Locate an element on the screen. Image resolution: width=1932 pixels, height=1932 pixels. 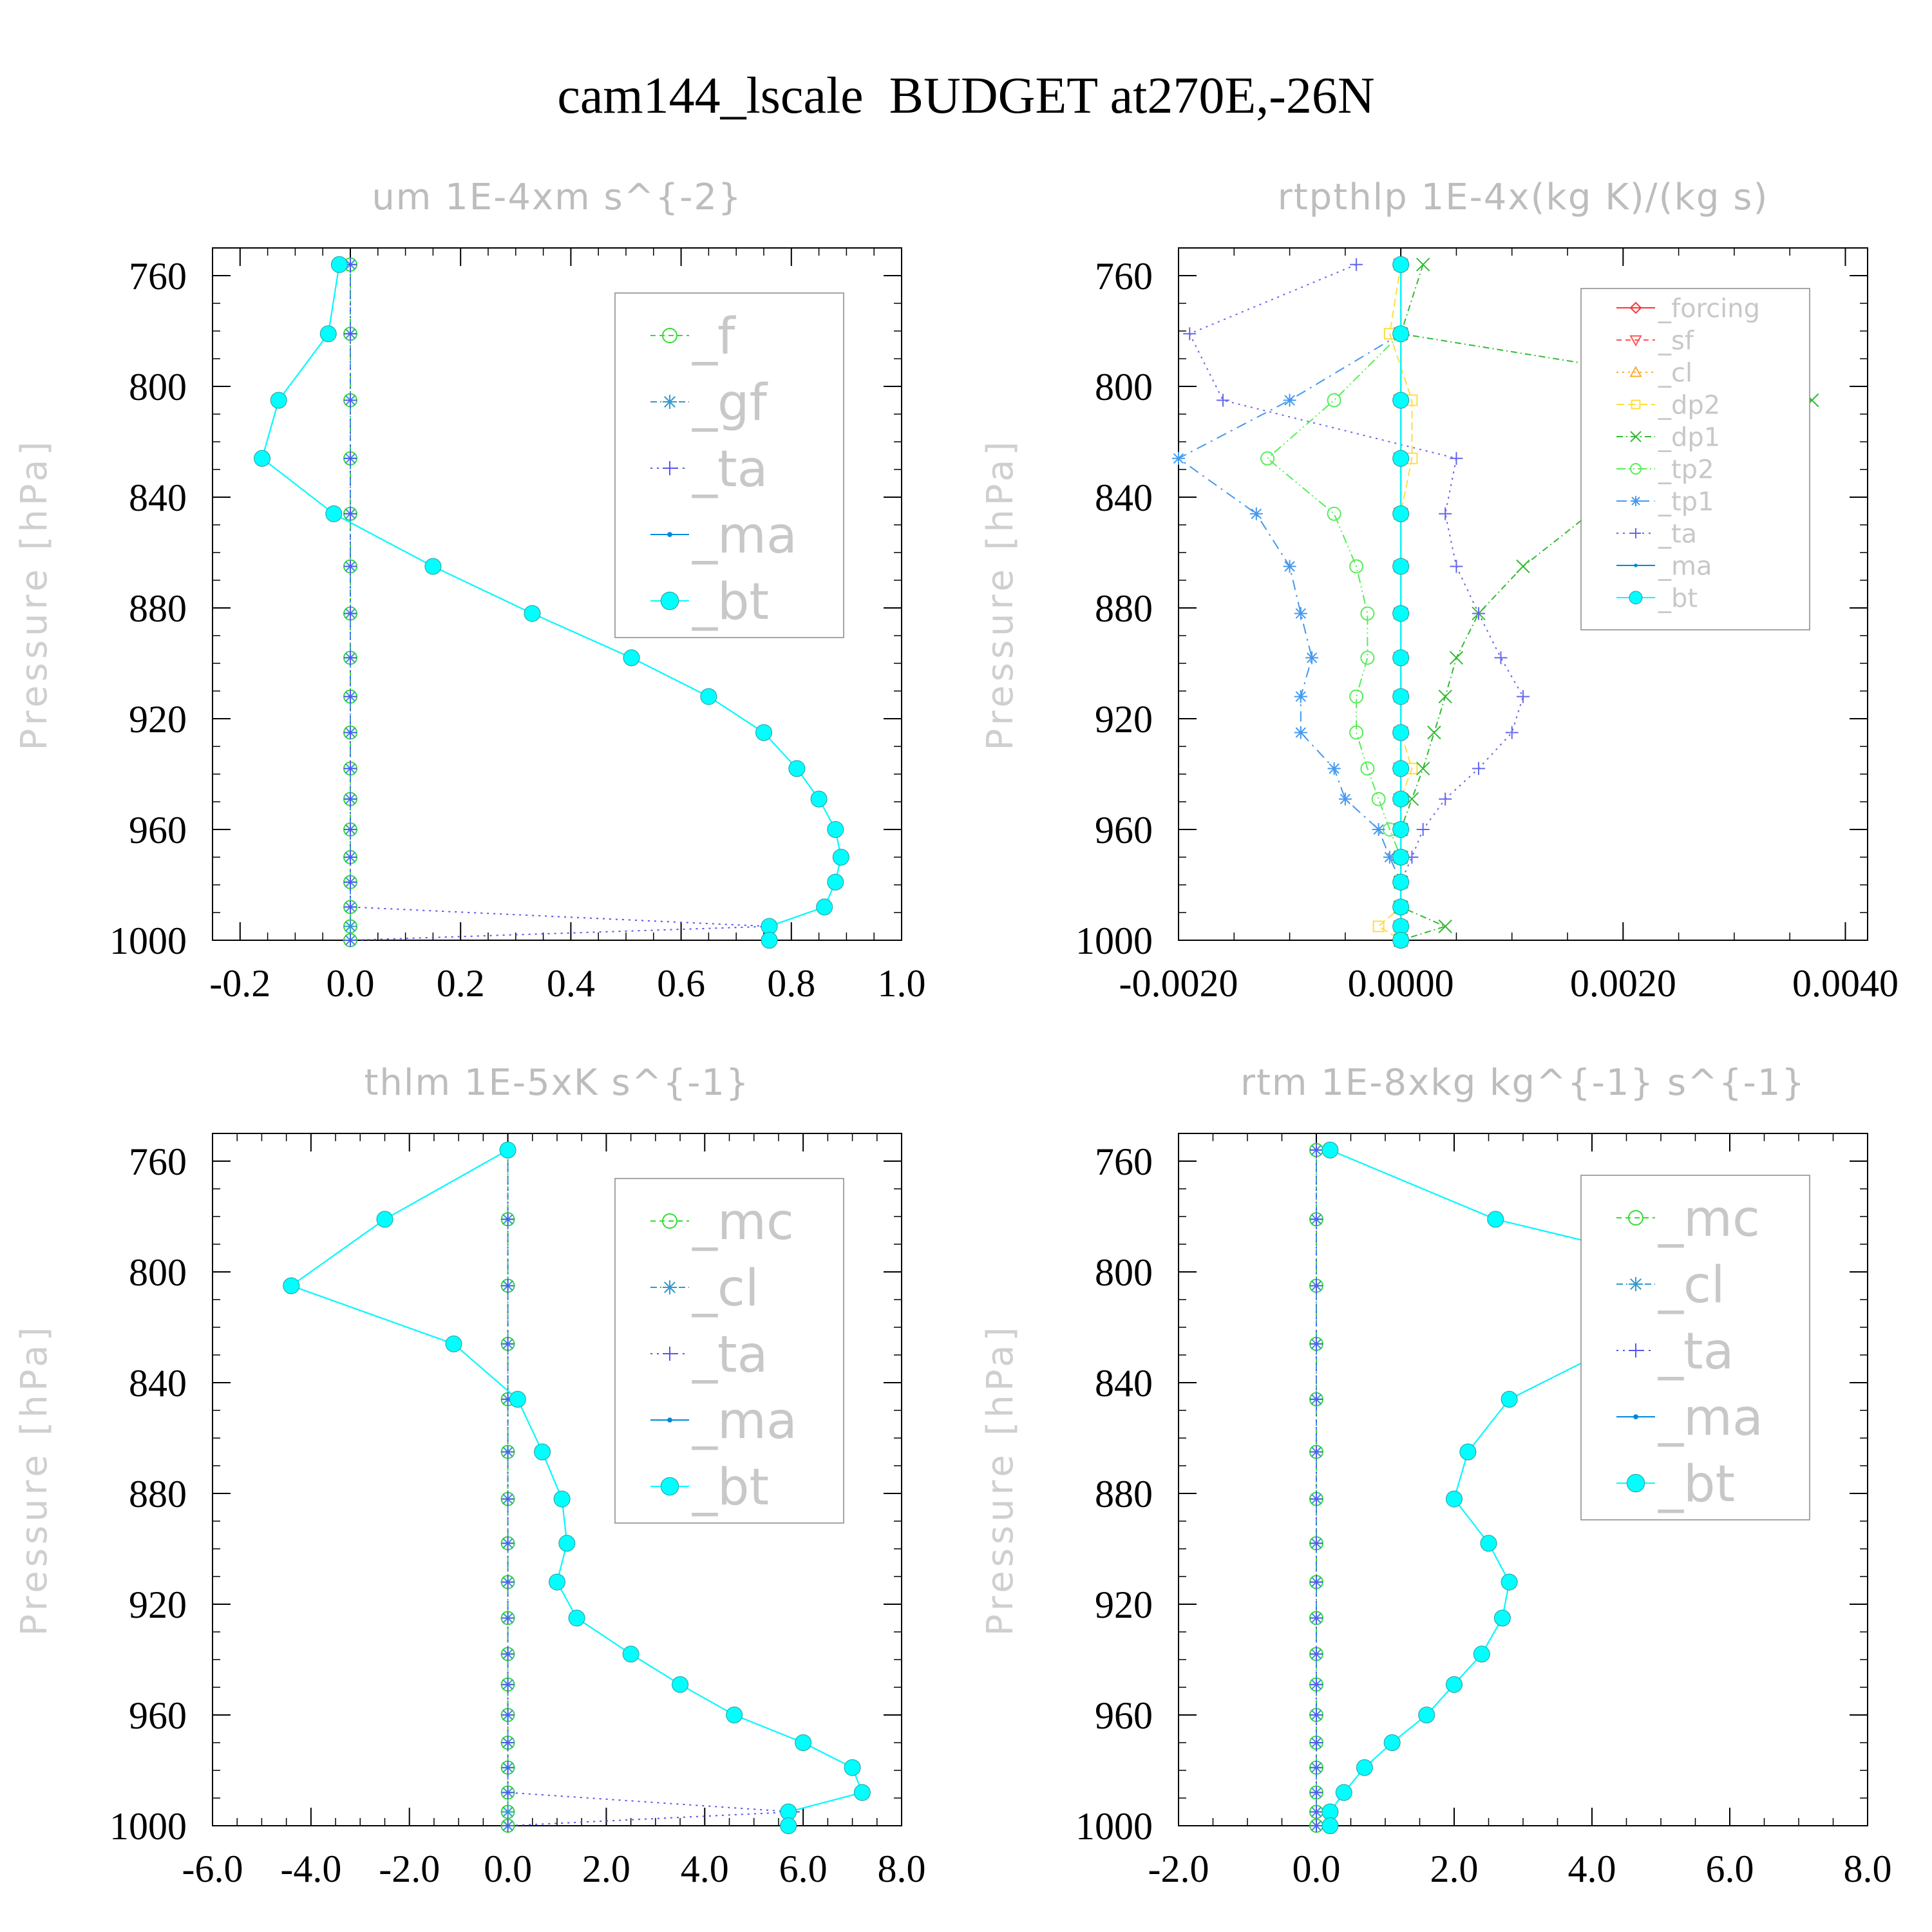
legend-label: _mc is located at coordinates (743, 1222).